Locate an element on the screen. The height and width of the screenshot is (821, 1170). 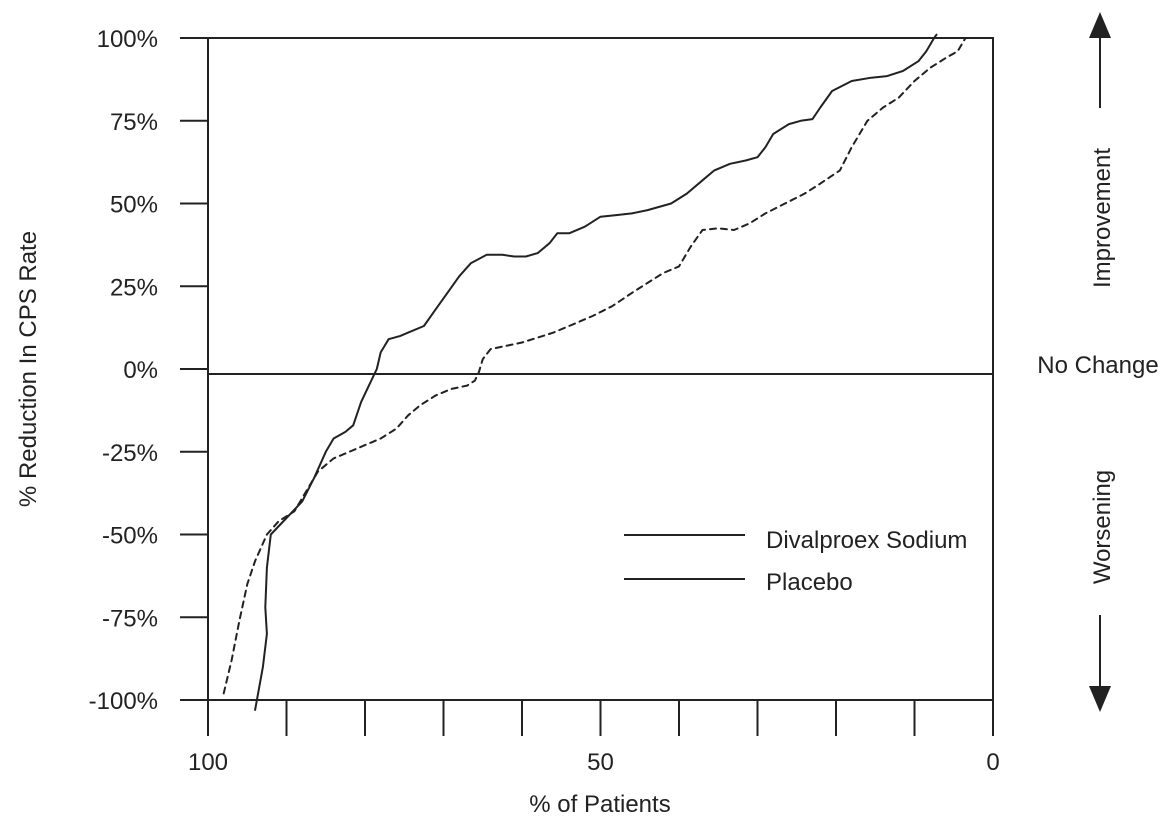
legend: Divalproex Sodium Placebo is located at coordinates (795, 561).